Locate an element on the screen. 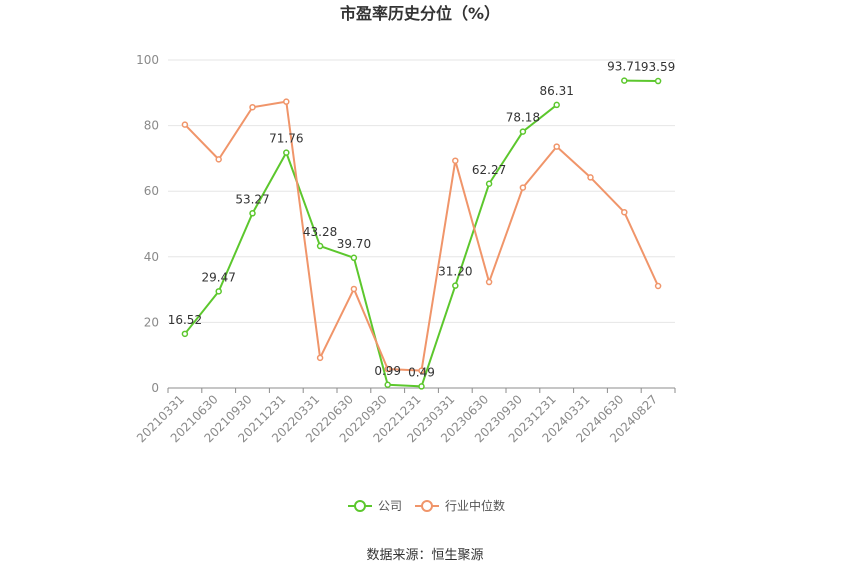 This screenshot has width=850, height=575. y-tick-label: 100 is located at coordinates (147, 60).